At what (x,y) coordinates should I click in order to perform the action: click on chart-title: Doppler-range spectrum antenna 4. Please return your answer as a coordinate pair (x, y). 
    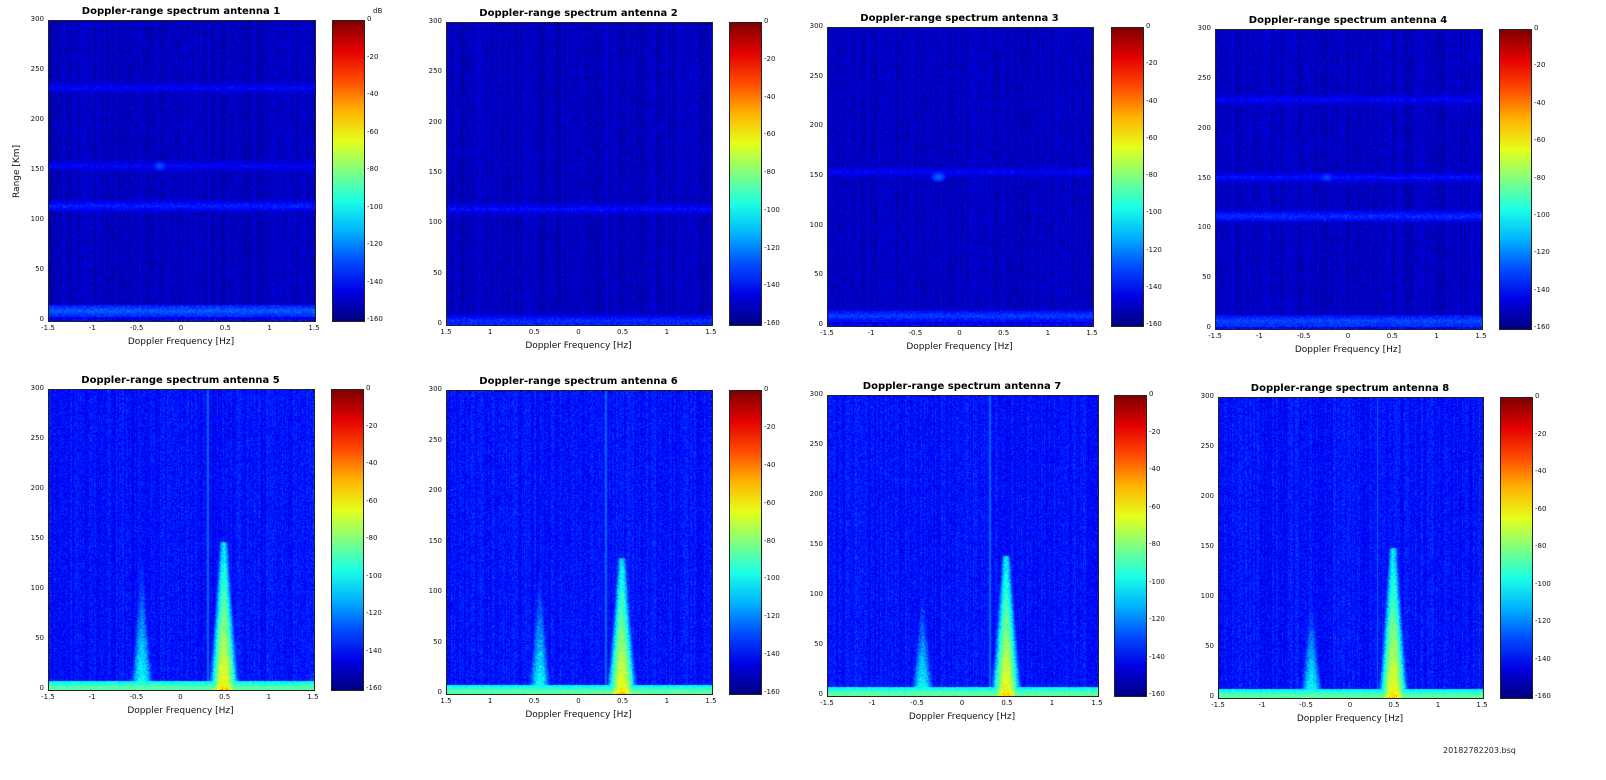
    Looking at the image, I should click on (1348, 20).